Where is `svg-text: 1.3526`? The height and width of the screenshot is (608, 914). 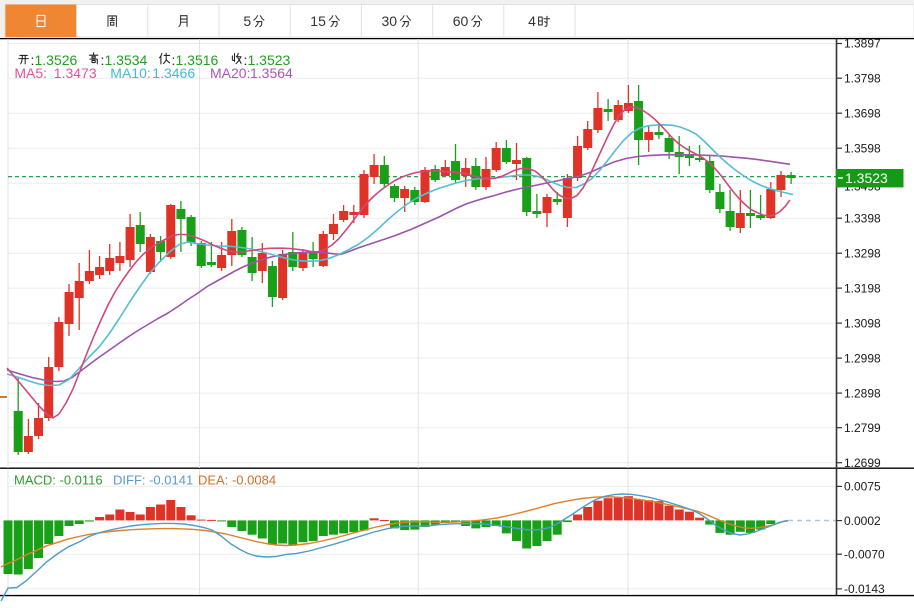 svg-text: 1.3526 is located at coordinates (56, 60).